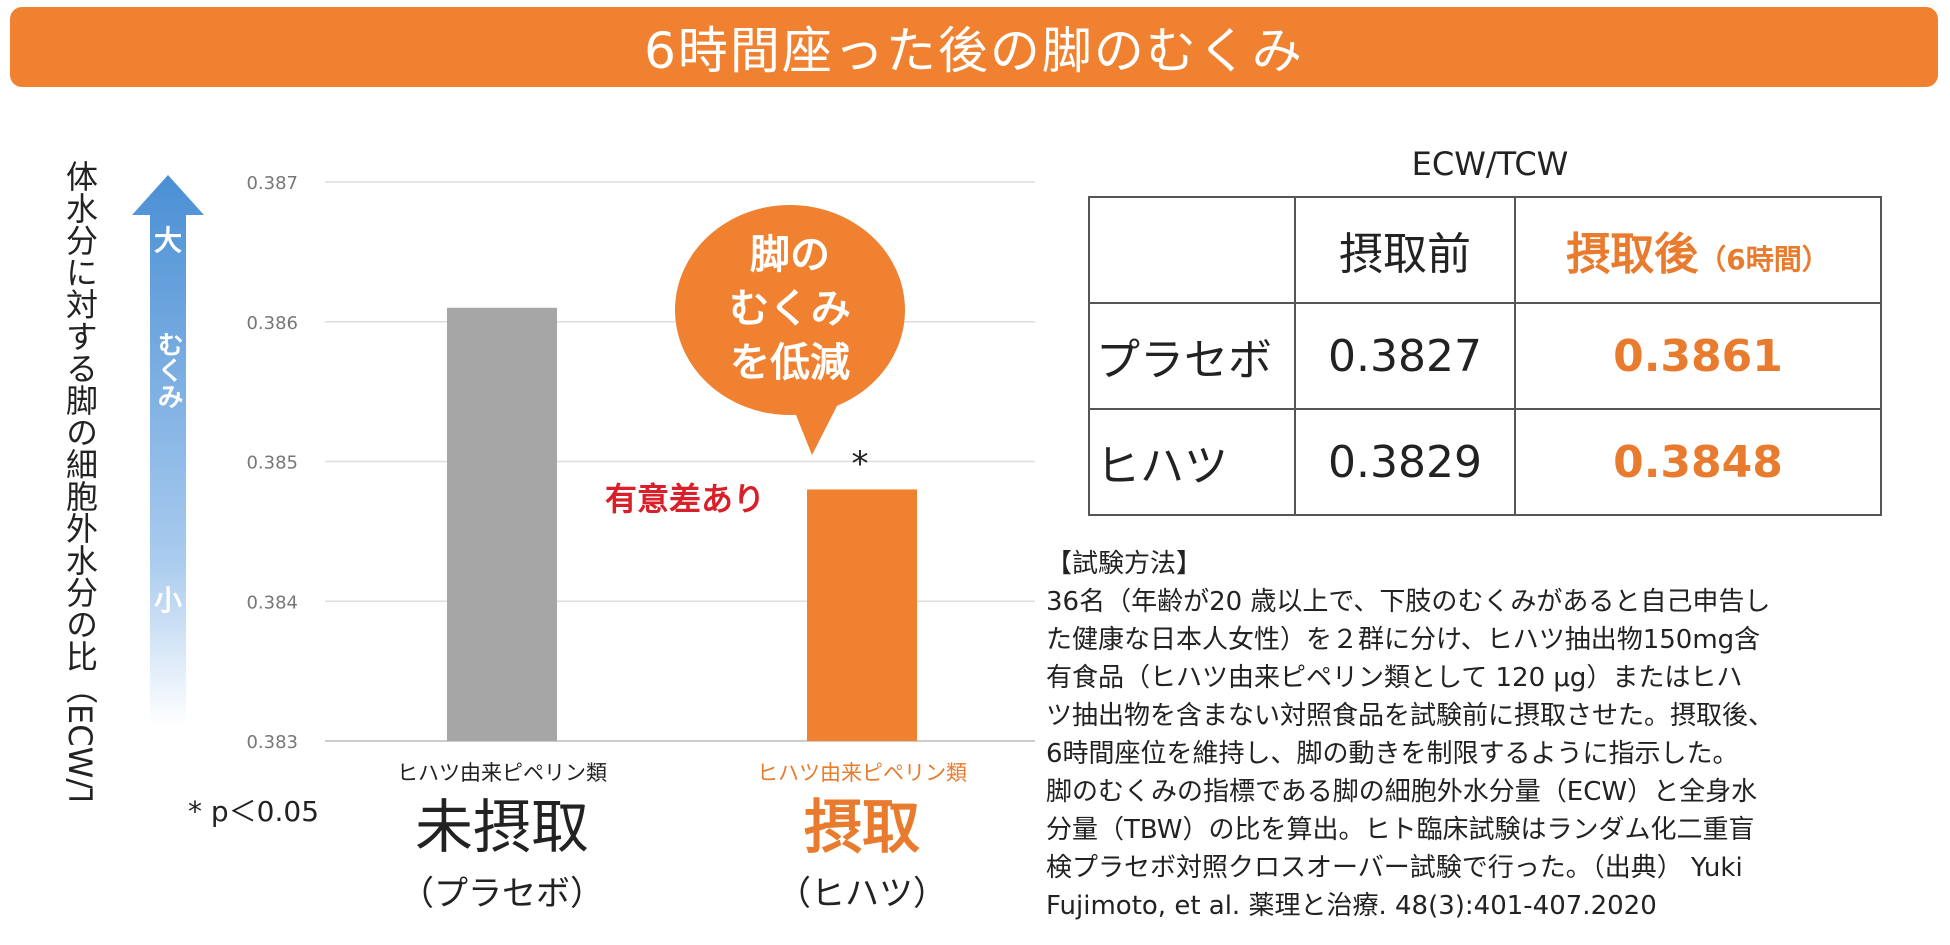 The width and height of the screenshot is (1950, 945). I want to click on method-line: 検プラセボ対照クロスオーバー試験で行った。（出典） Yuki, so click(1394, 868).